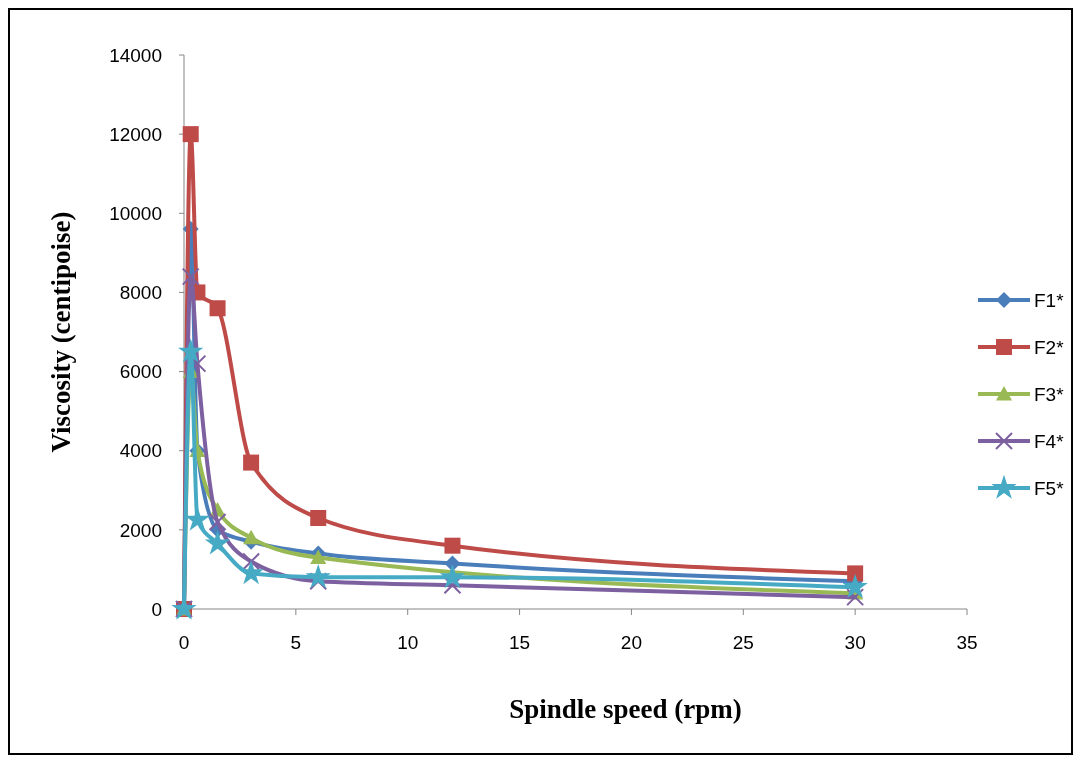  I want to click on x-tick-label: 5, so click(296, 642).